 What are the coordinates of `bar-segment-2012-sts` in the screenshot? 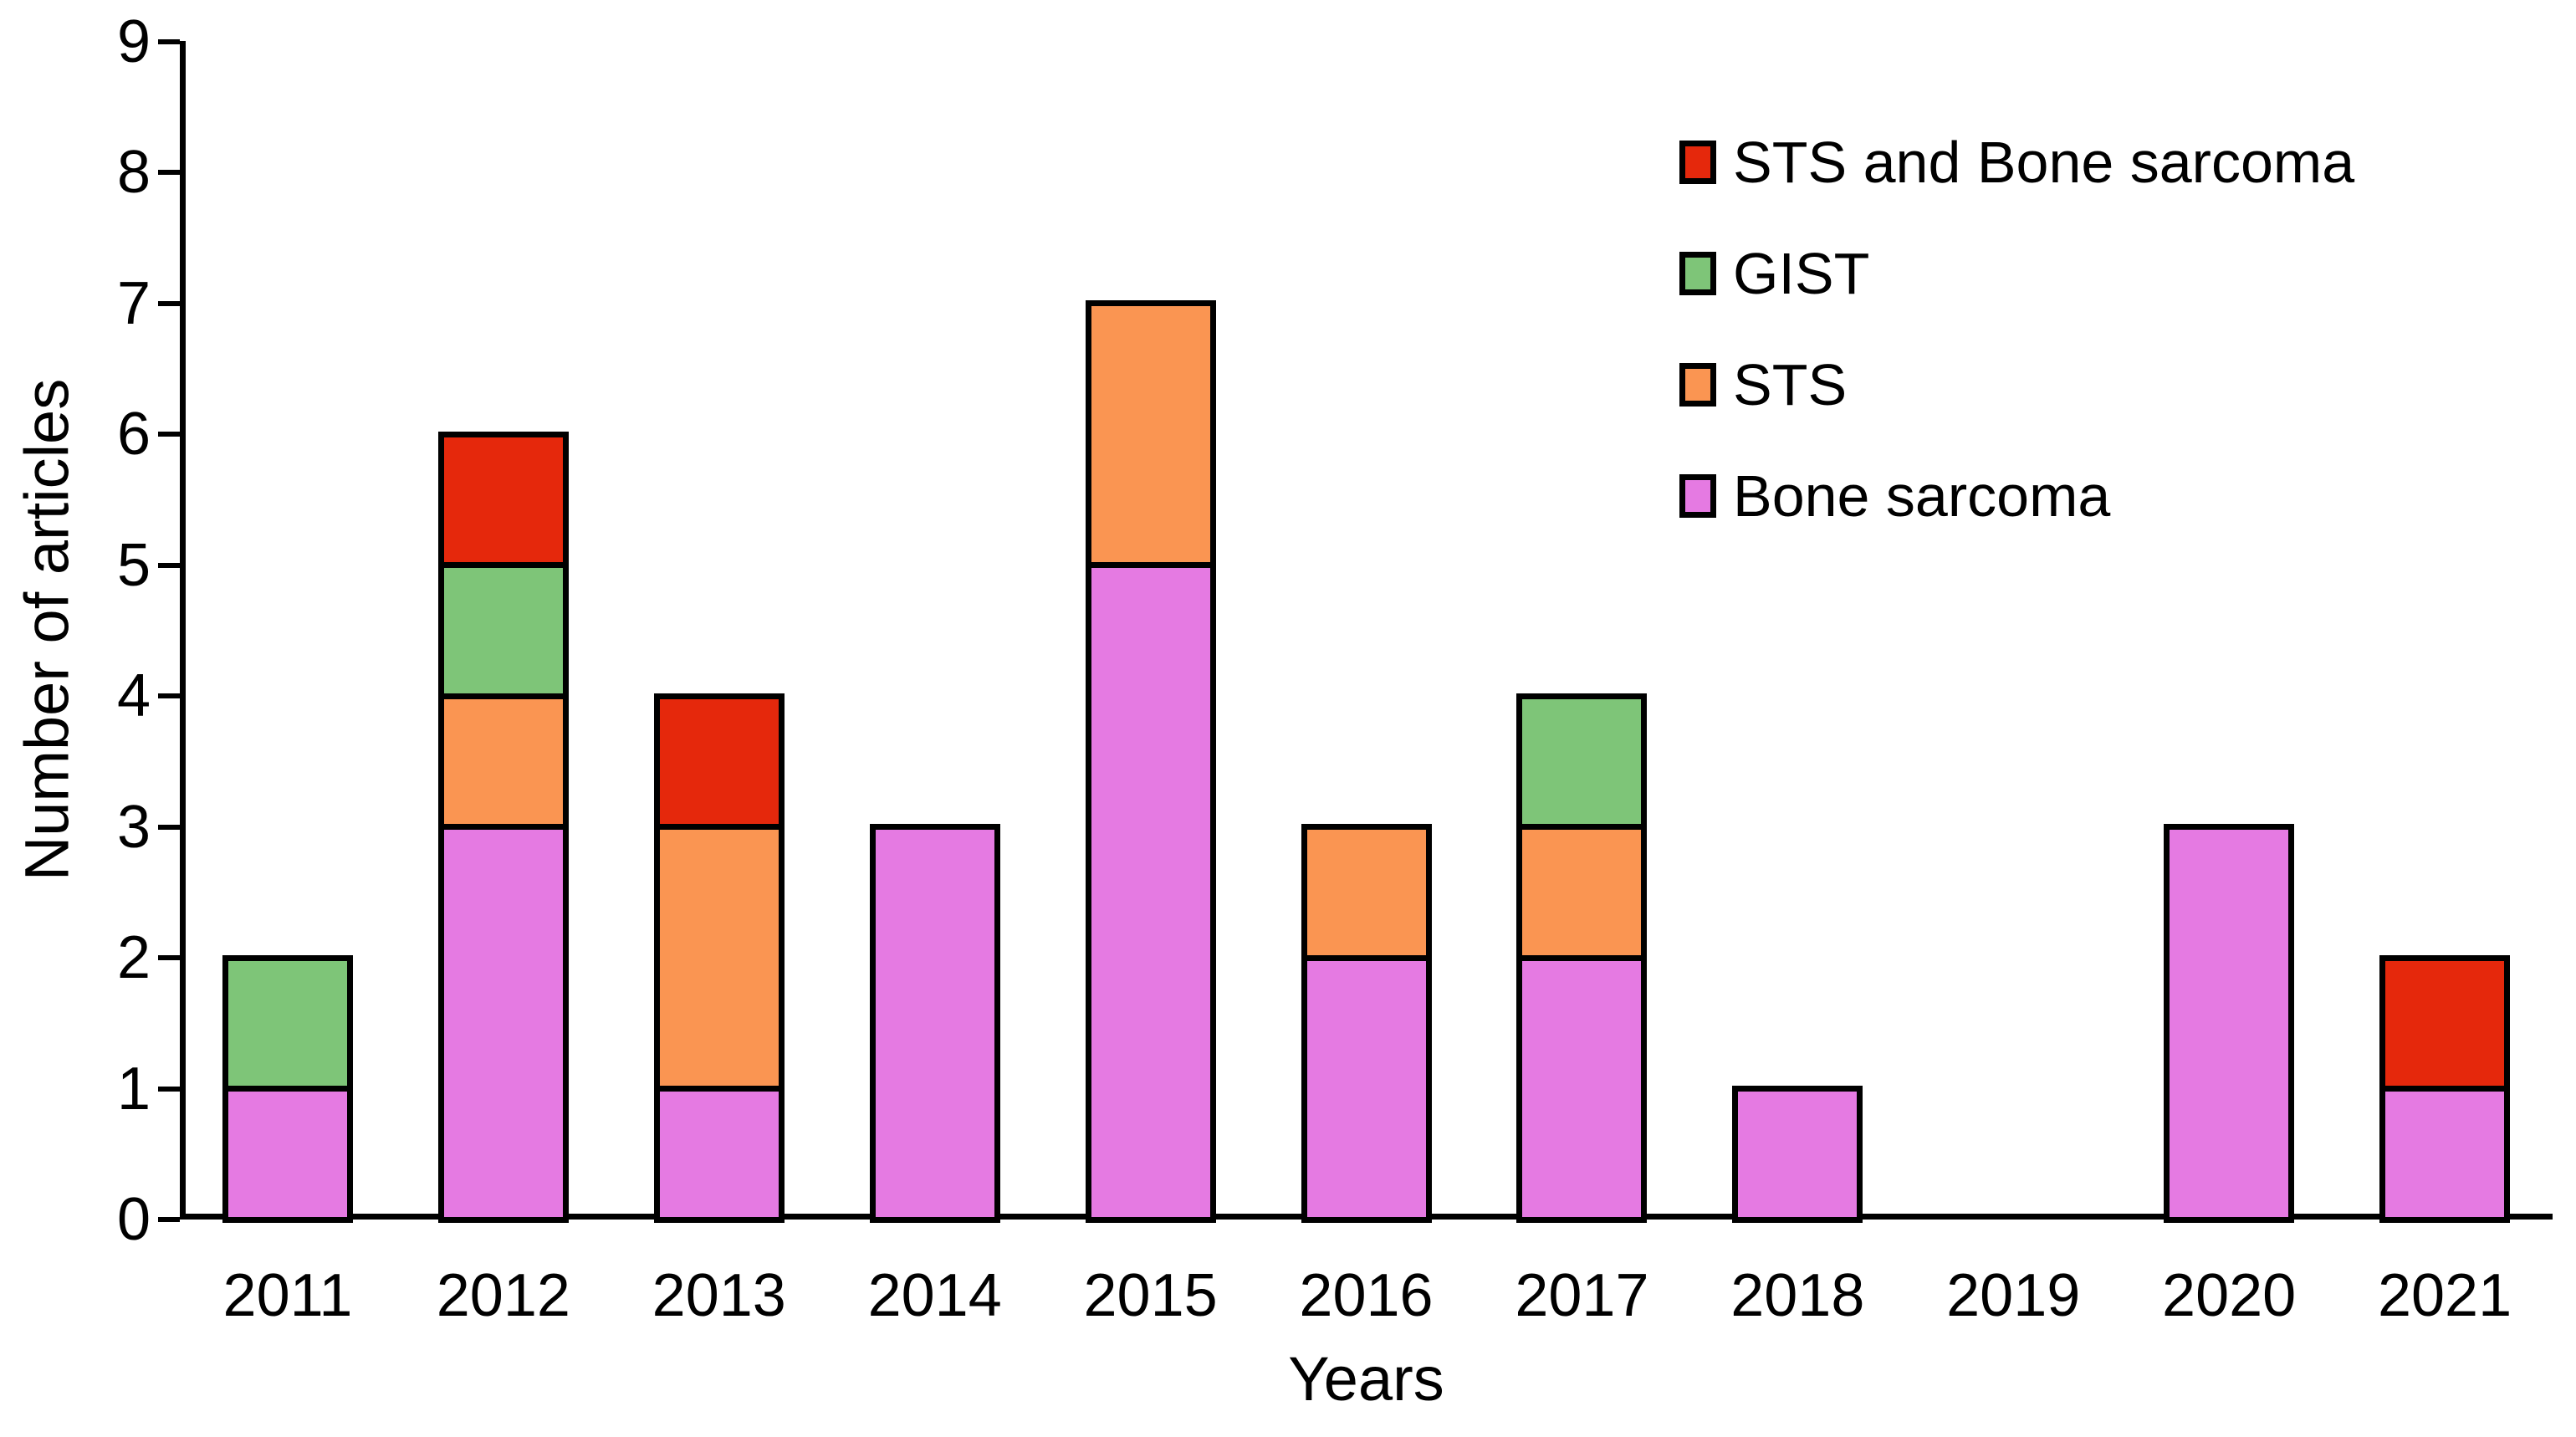 It's located at (503, 761).